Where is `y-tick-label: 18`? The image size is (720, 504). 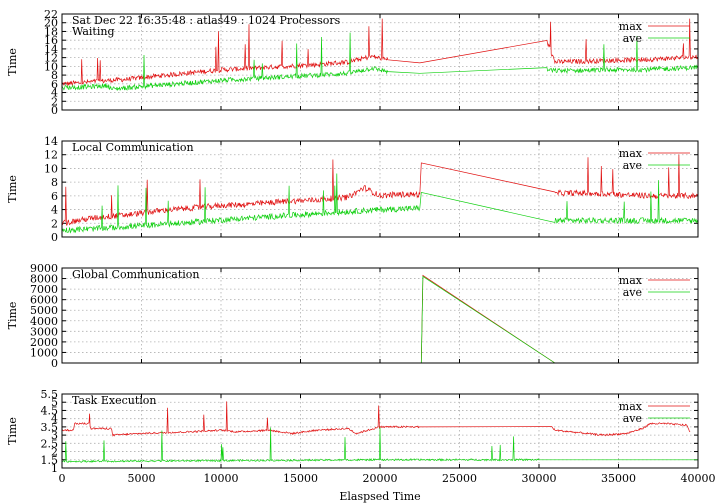
y-tick-label: 18 is located at coordinates (51, 31).